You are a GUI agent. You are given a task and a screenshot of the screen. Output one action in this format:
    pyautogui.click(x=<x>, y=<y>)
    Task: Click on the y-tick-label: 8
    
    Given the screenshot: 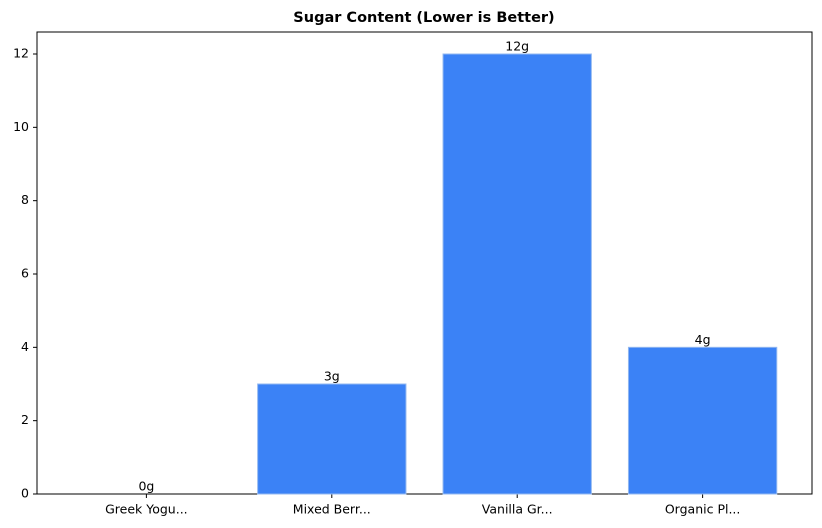 What is the action you would take?
    pyautogui.click(x=25, y=199)
    